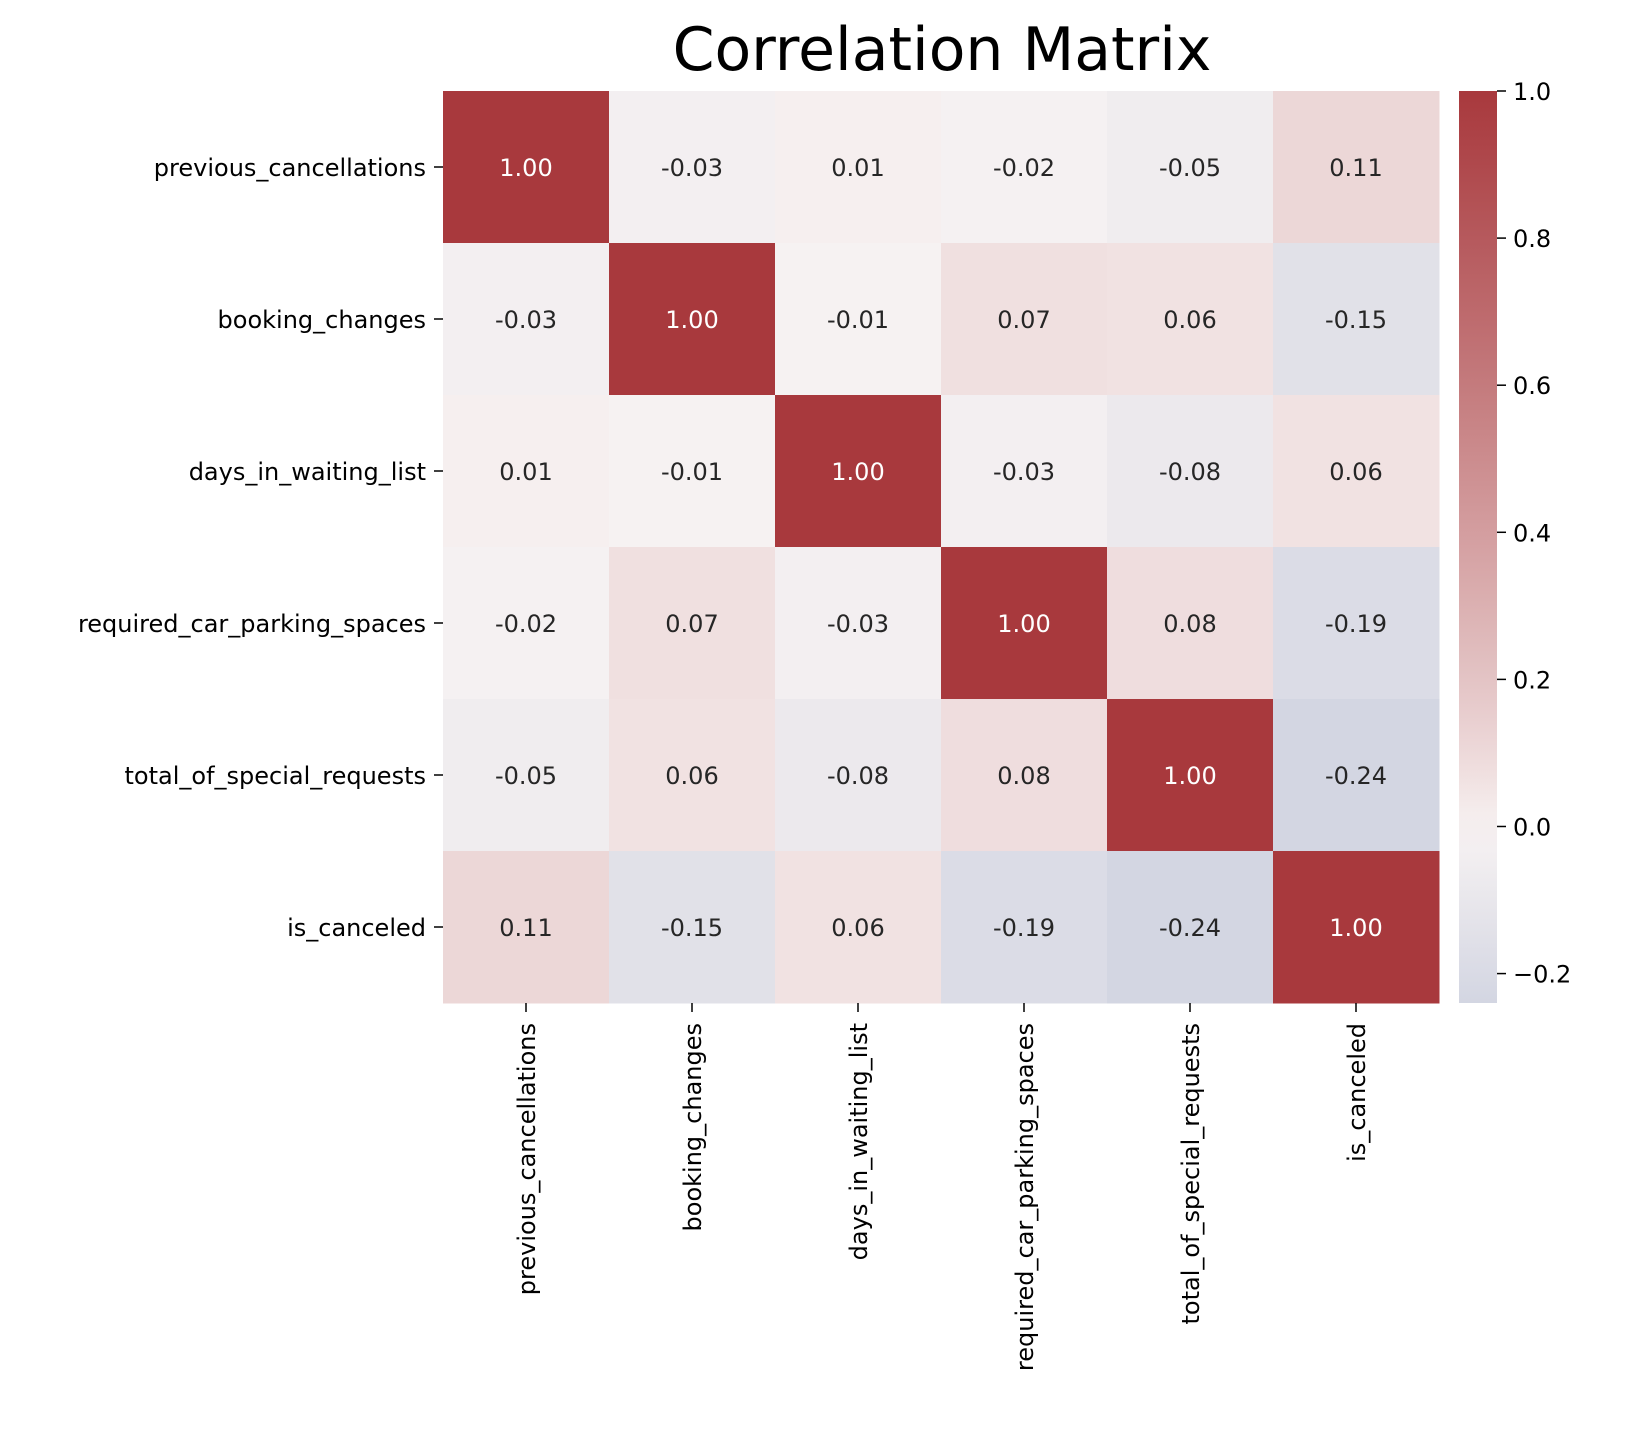  Describe the element at coordinates (1532, 533) in the screenshot. I see `colorbar-tick-label: 0.4` at that location.